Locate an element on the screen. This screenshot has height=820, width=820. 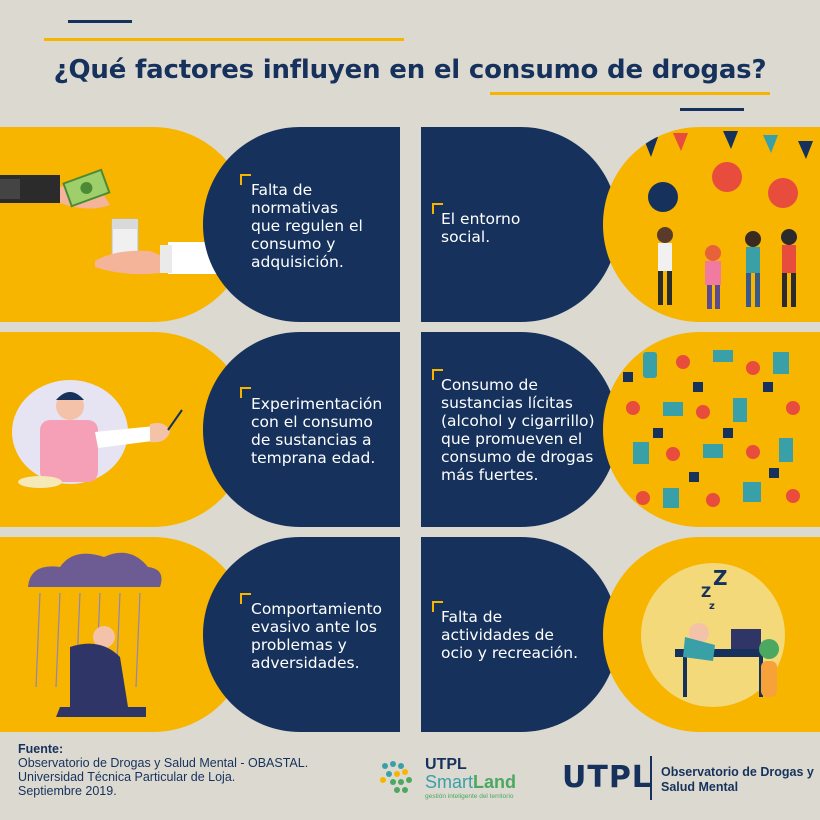
substances-pattern-illustration is located at coordinates (711, 429).